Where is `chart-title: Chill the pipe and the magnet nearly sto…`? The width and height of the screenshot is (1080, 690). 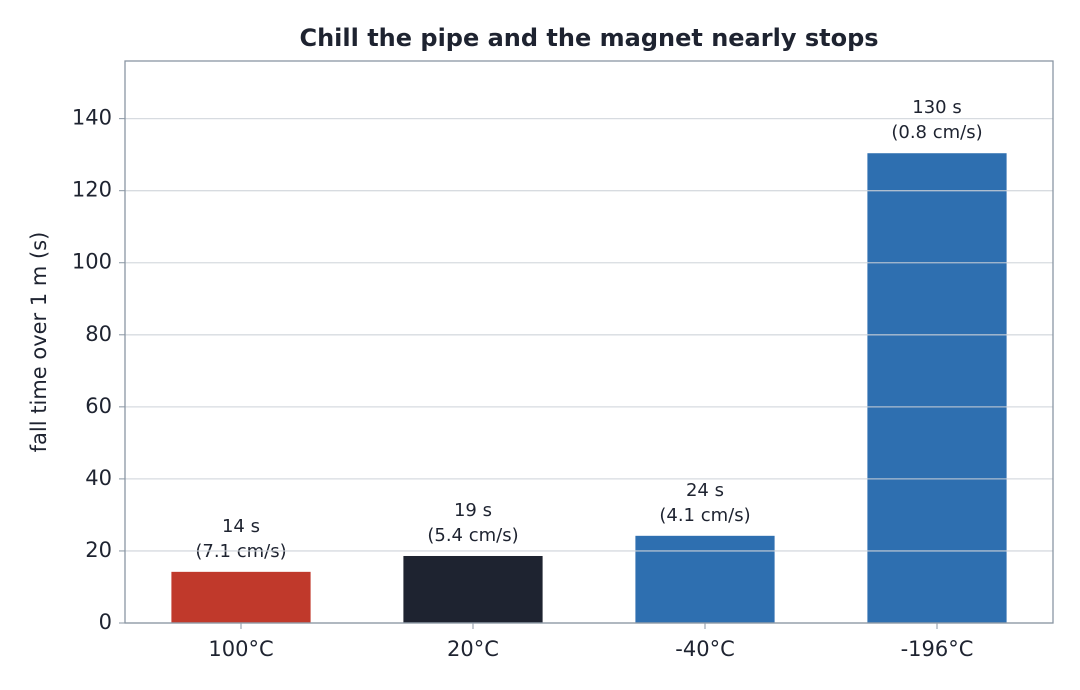 chart-title: Chill the pipe and the magnet nearly sto… is located at coordinates (588, 38).